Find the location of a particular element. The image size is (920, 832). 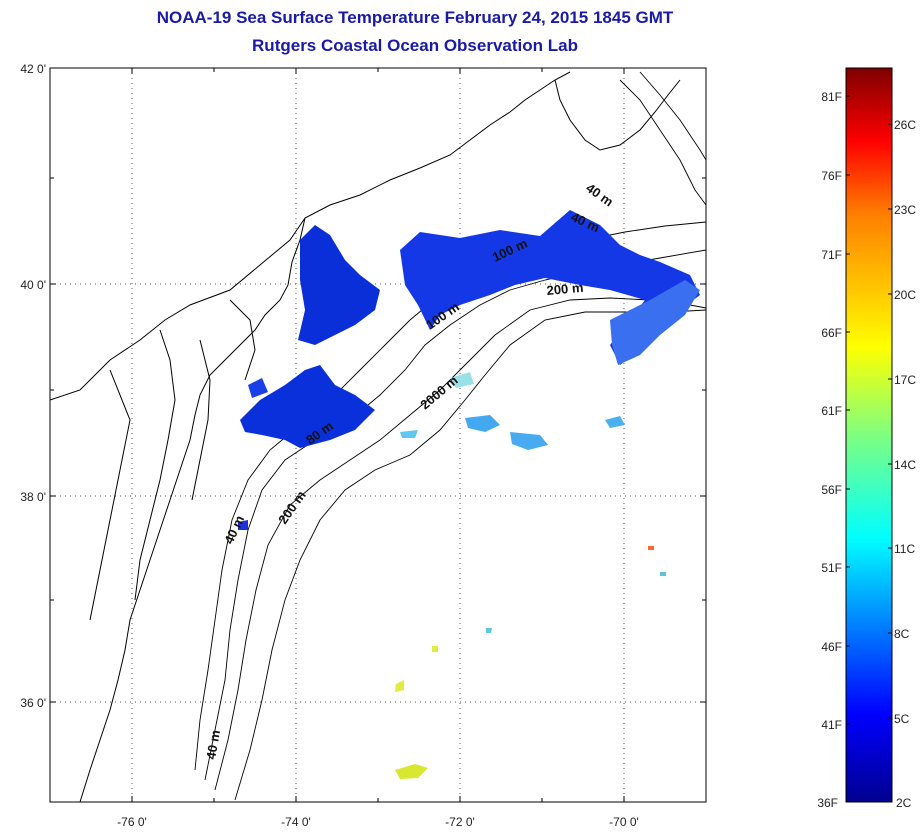

lat-tick-label: 40 0' is located at coordinates (33, 285).